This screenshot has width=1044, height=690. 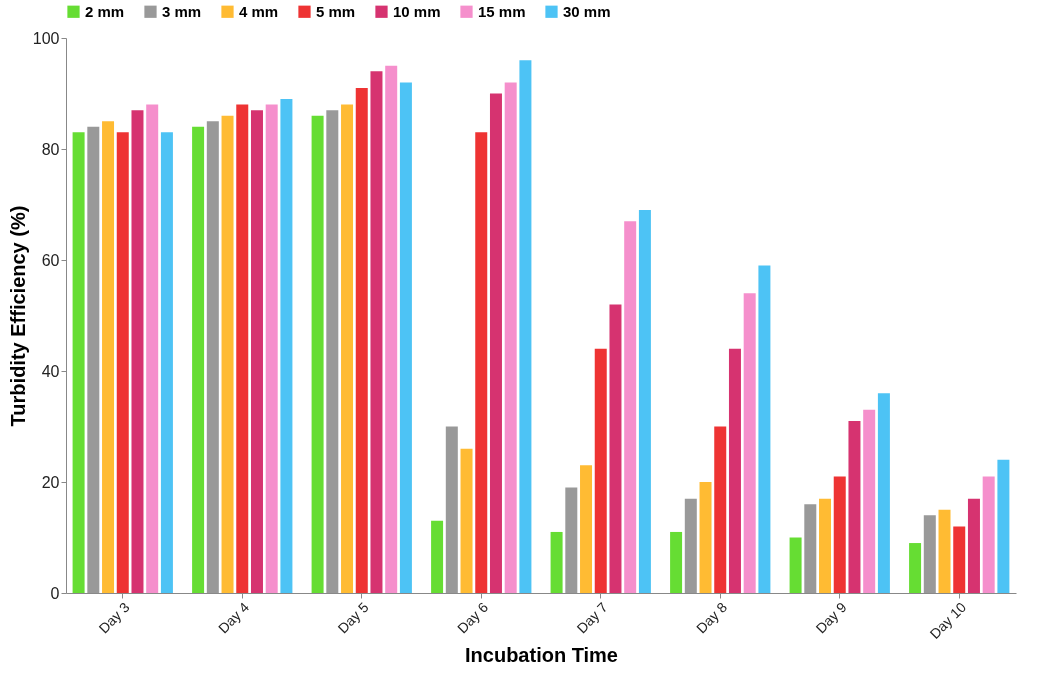 I want to click on y-tick-label: 80, so click(x=50, y=149).